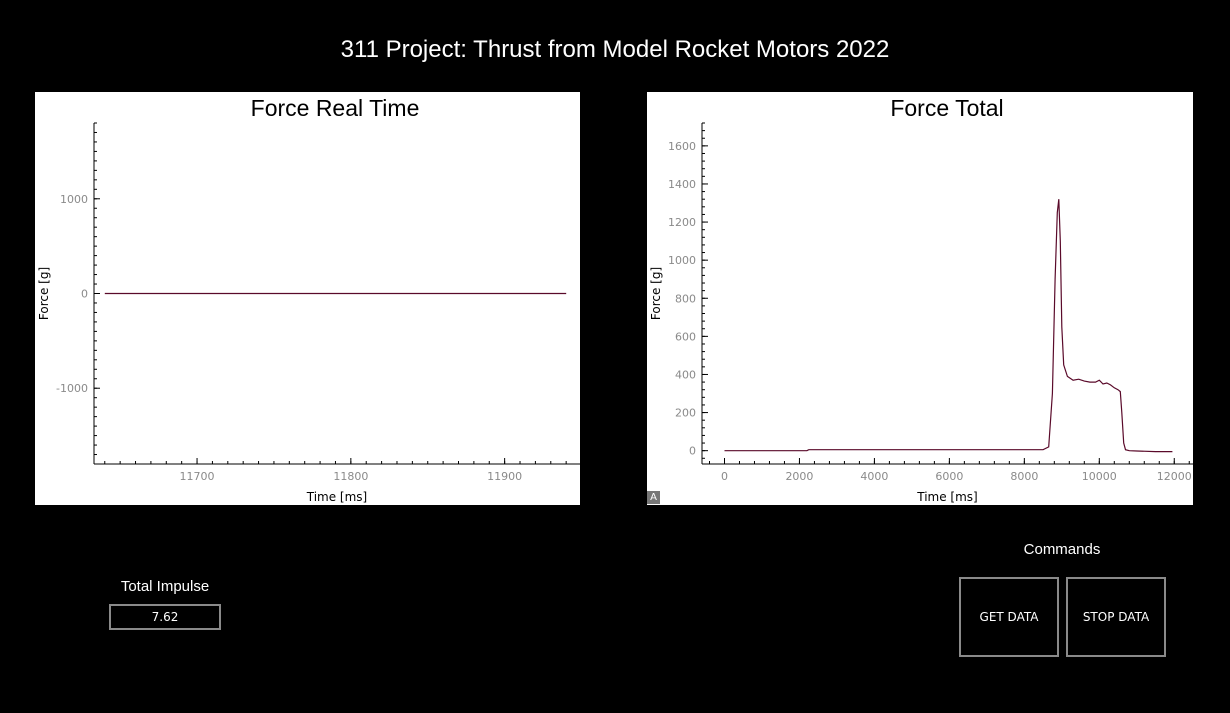 Image resolution: width=1230 pixels, height=713 pixels. I want to click on x-tick-label: 10000, so click(1099, 476).